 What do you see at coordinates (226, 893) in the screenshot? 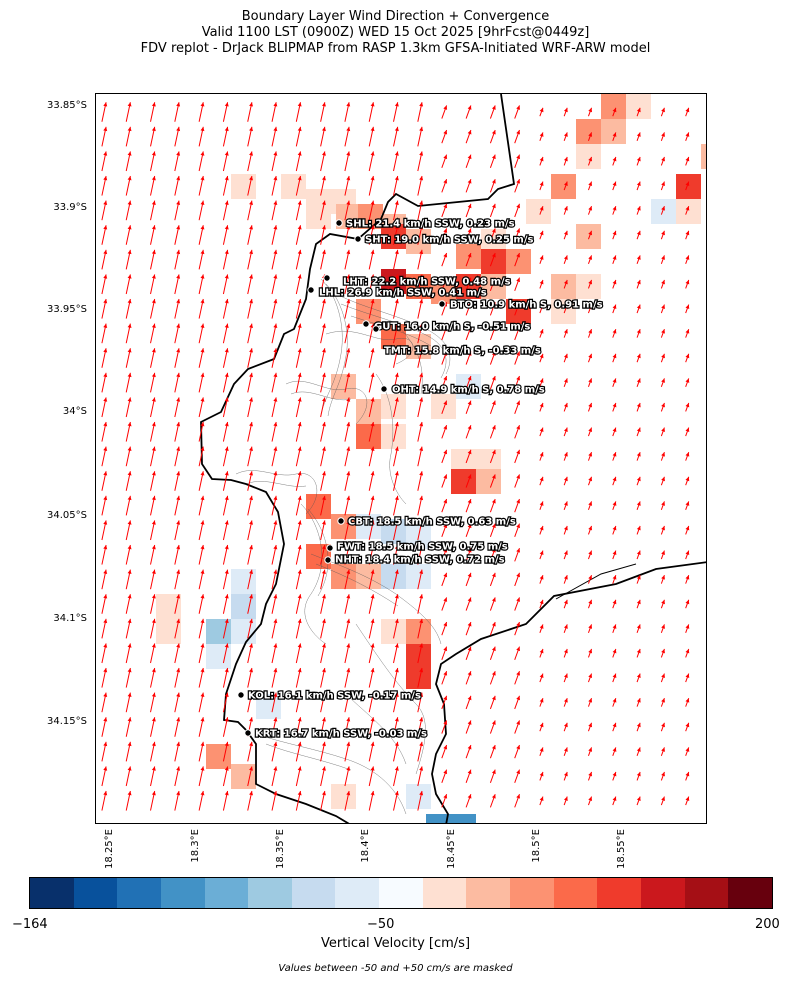
I see `colorbar-swatch` at bounding box center [226, 893].